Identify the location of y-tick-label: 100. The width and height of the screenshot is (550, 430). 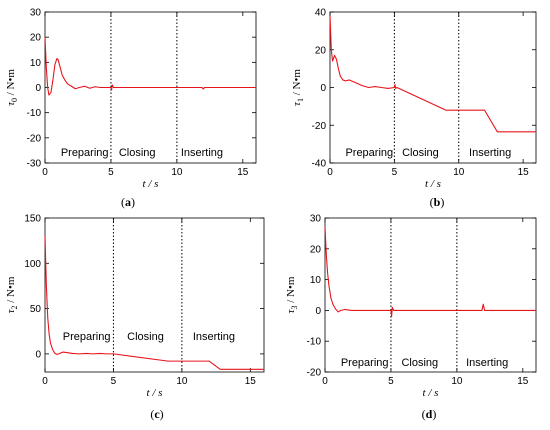
(32, 264).